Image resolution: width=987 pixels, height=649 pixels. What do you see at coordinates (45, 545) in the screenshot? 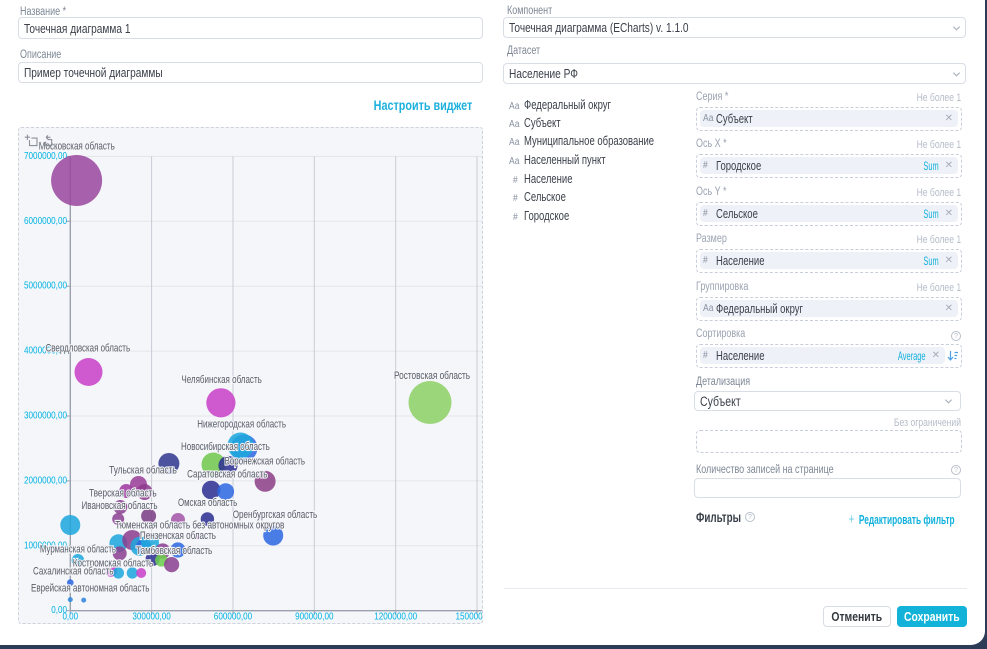
I see `svg-text: 1000000,00` at bounding box center [45, 545].